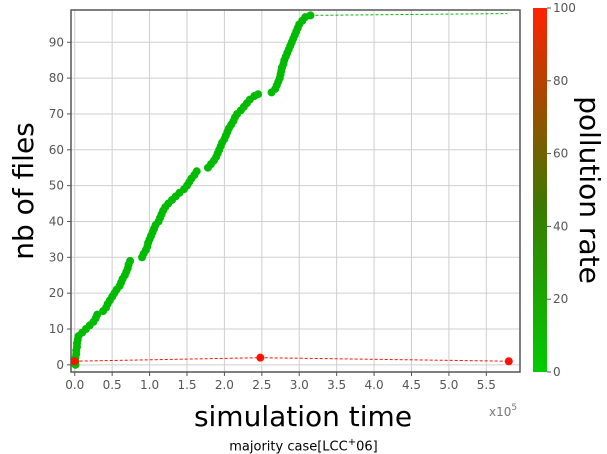 The image size is (607, 454). I want to click on x-tick-label: 2.0, so click(224, 385).